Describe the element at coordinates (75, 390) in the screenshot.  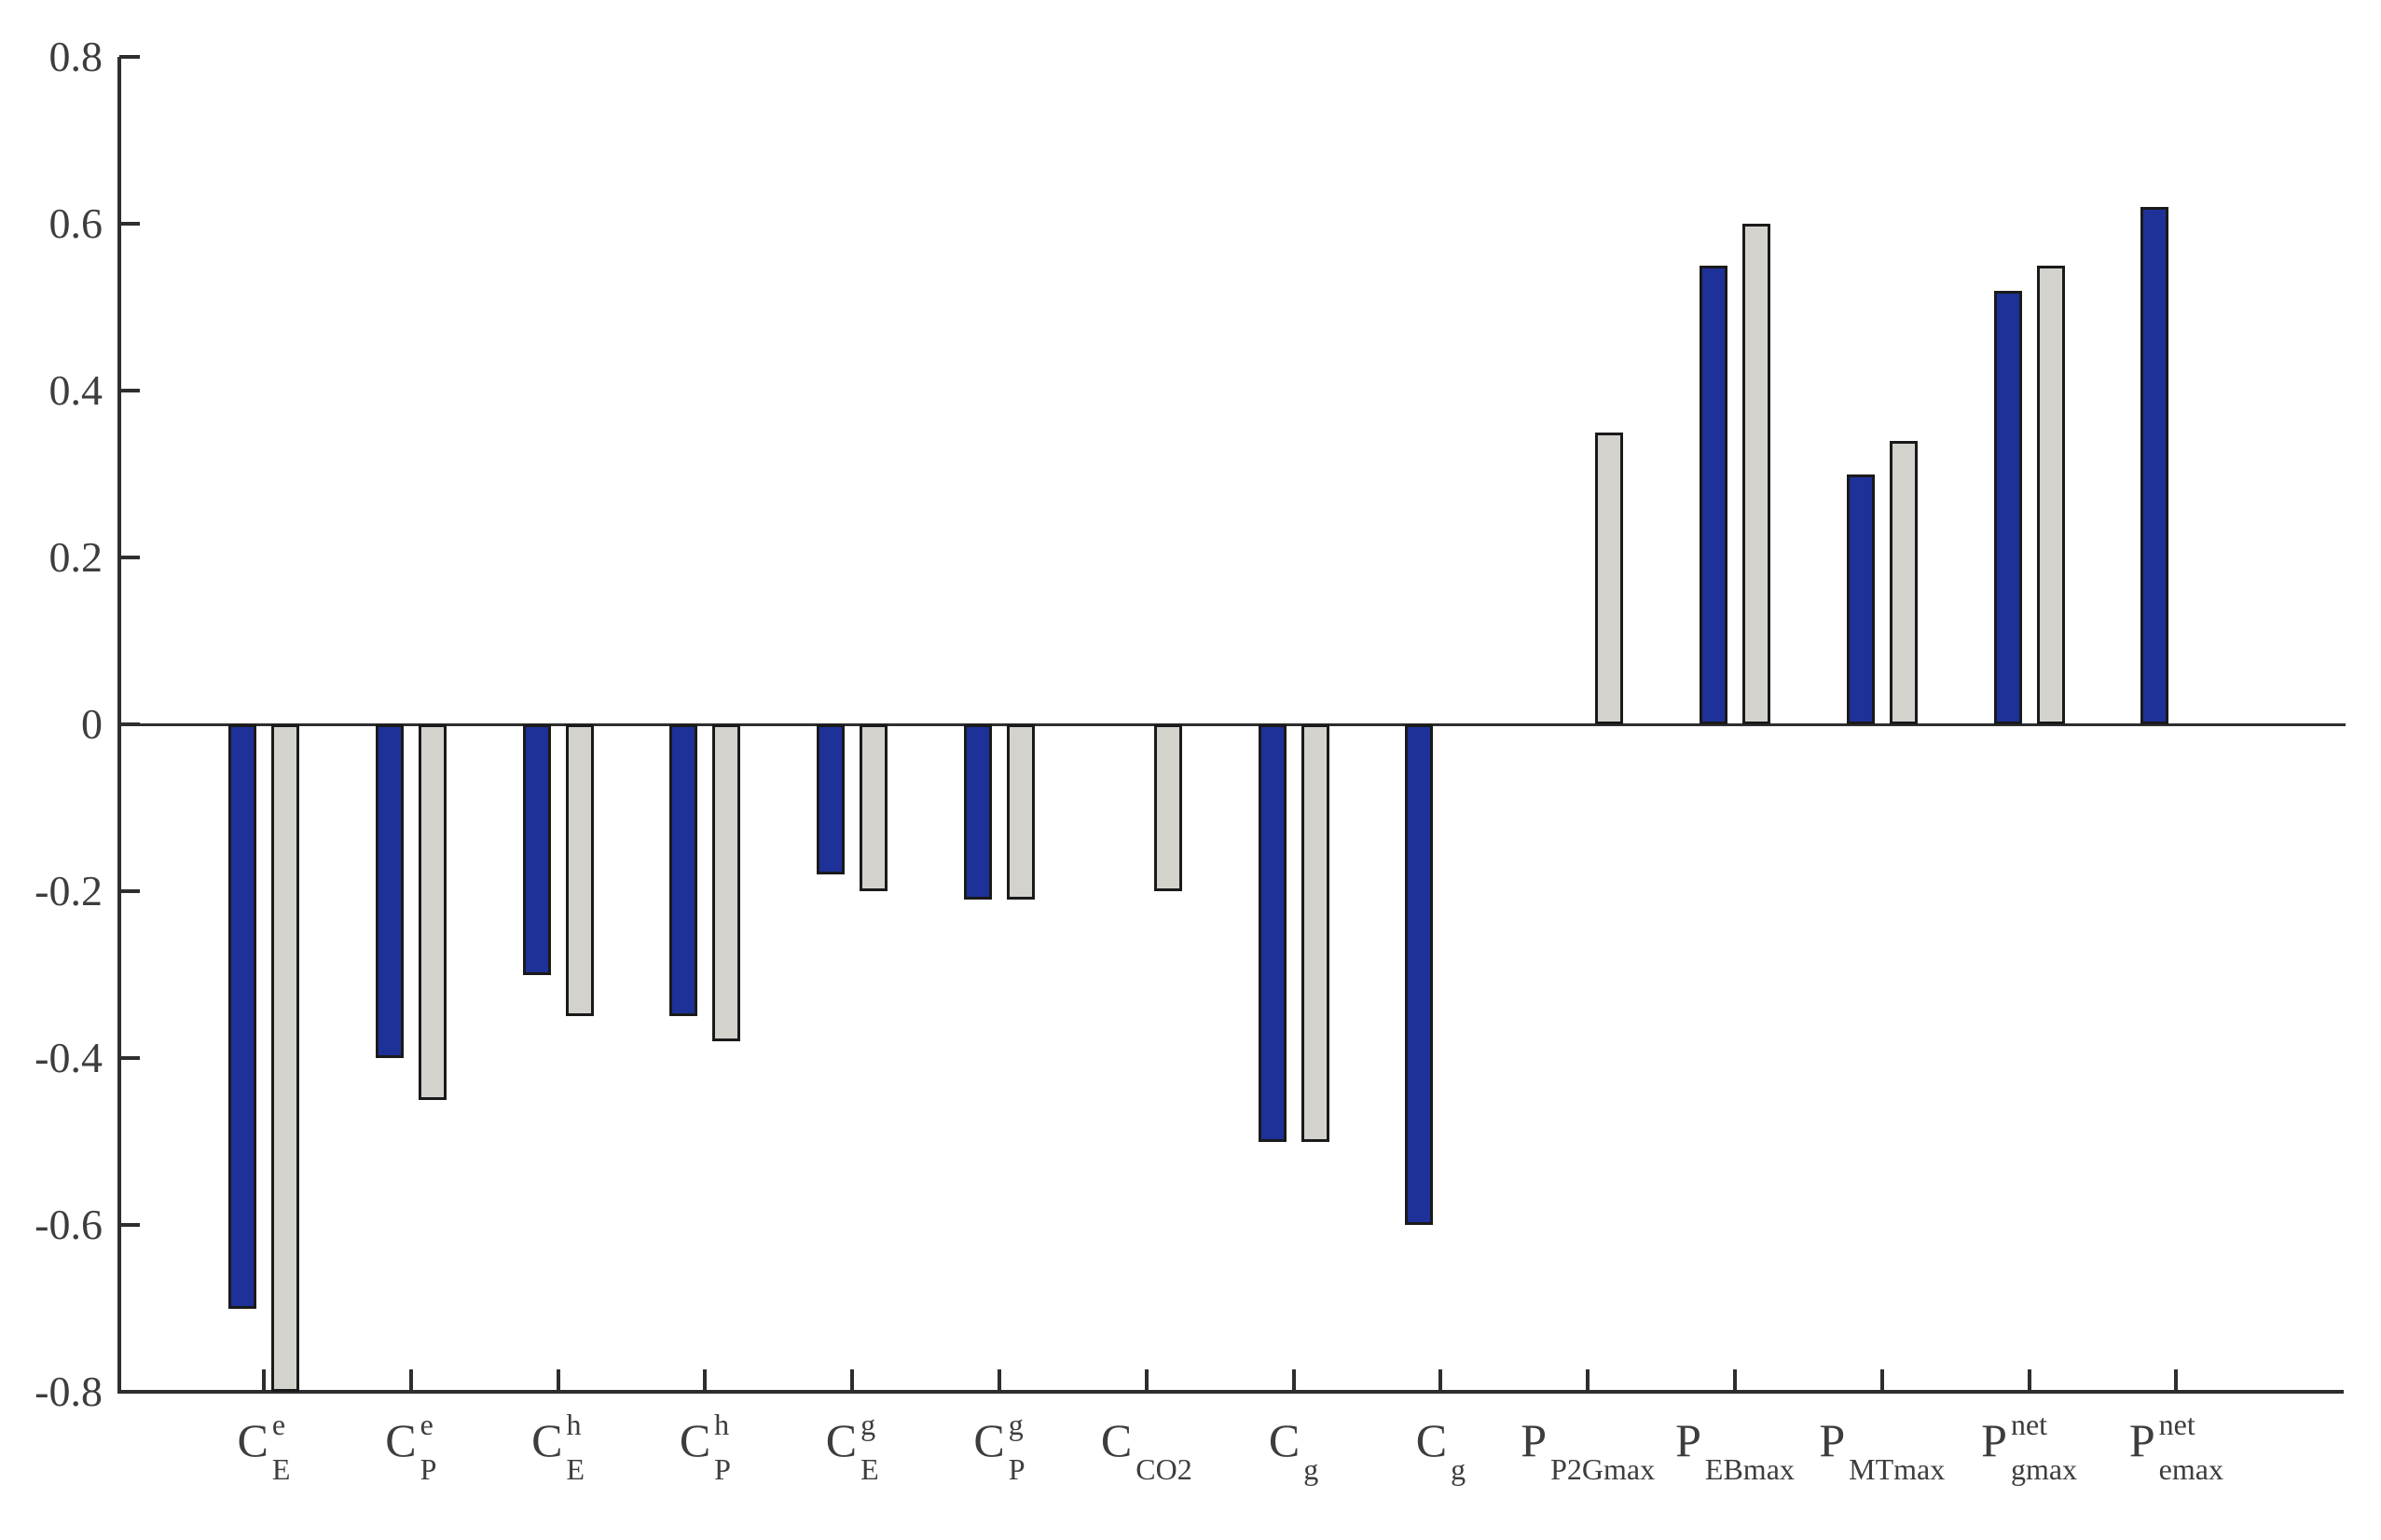
I see `y-tick-label: 0.4` at that location.